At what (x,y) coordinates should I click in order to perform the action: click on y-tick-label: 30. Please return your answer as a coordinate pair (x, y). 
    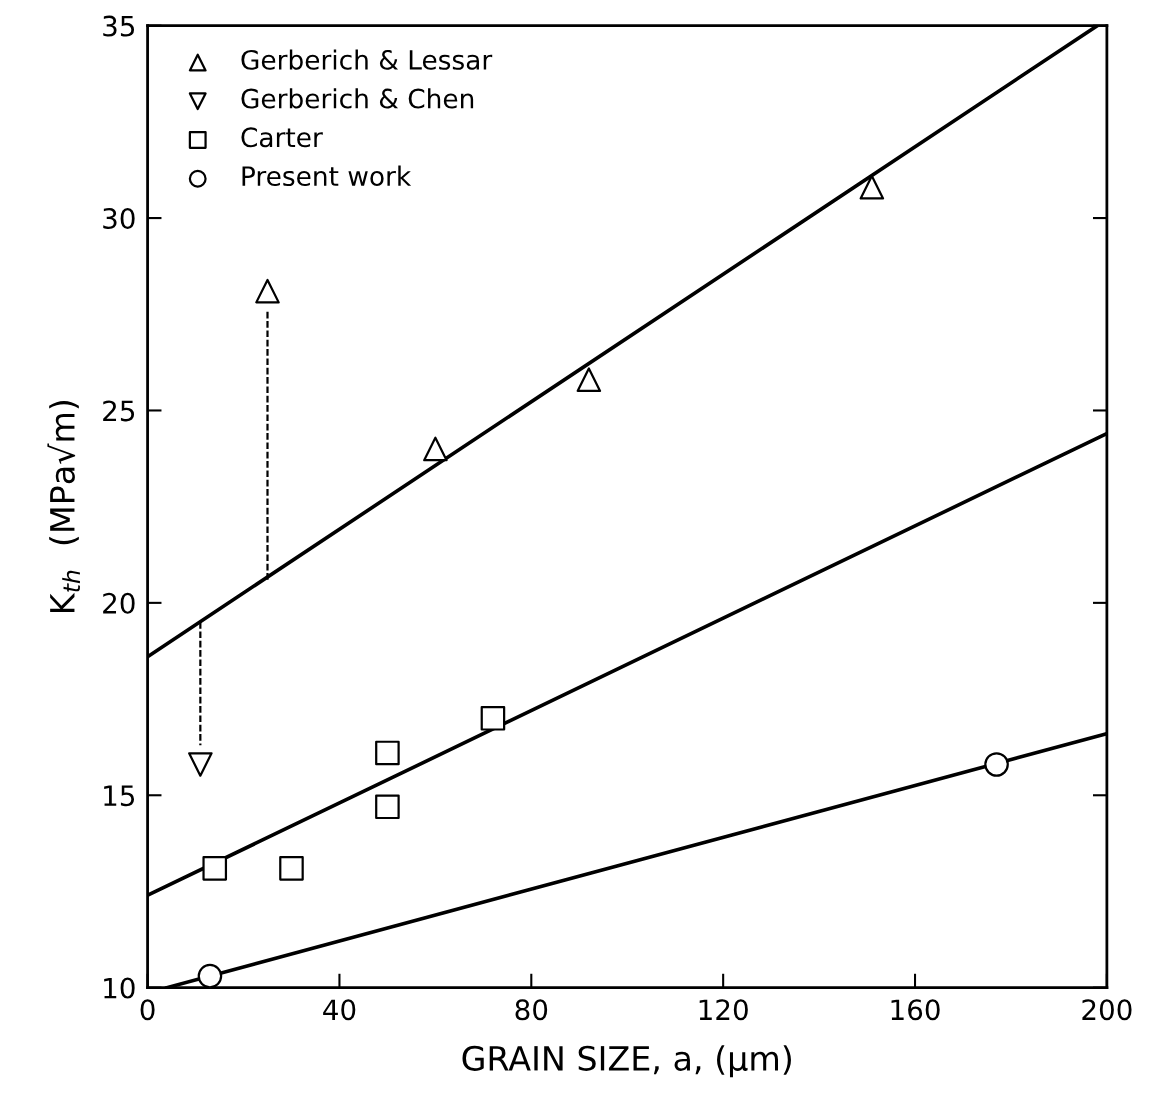
    Looking at the image, I should click on (119, 219).